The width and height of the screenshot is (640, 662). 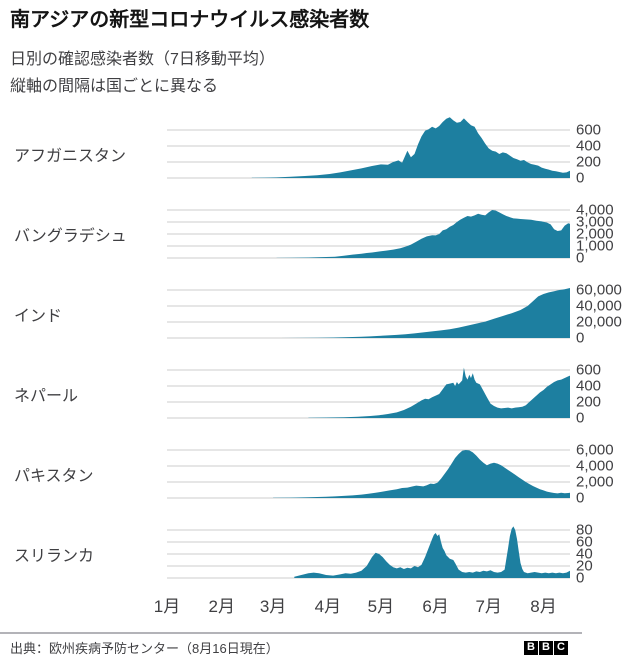 I want to click on chart-row: パキスタン 0 2,000 4,000 6,000, so click(x=320, y=470).